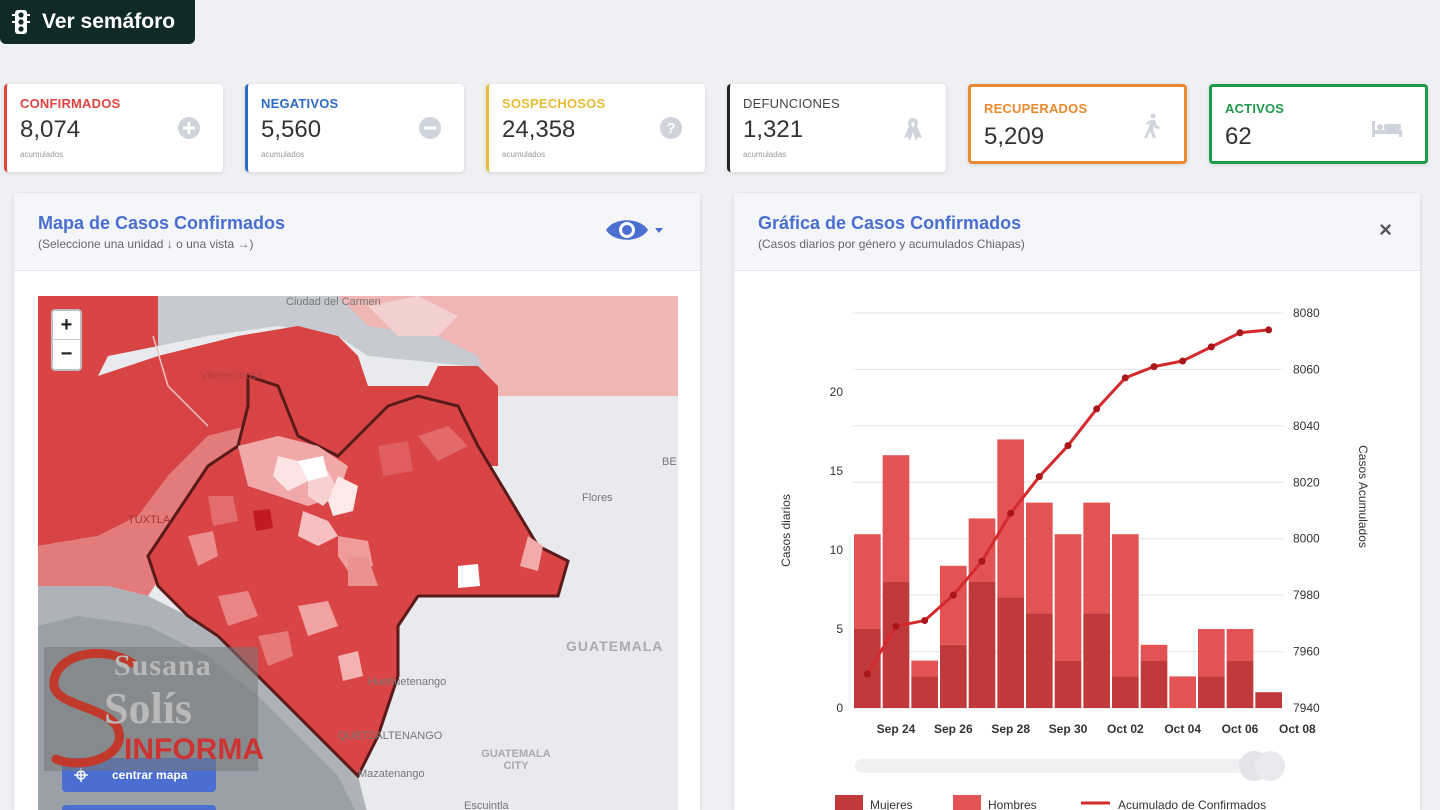  What do you see at coordinates (113, 128) in the screenshot?
I see `kpi-confirmados: CONFIRMADOS 8,074 acumulados` at bounding box center [113, 128].